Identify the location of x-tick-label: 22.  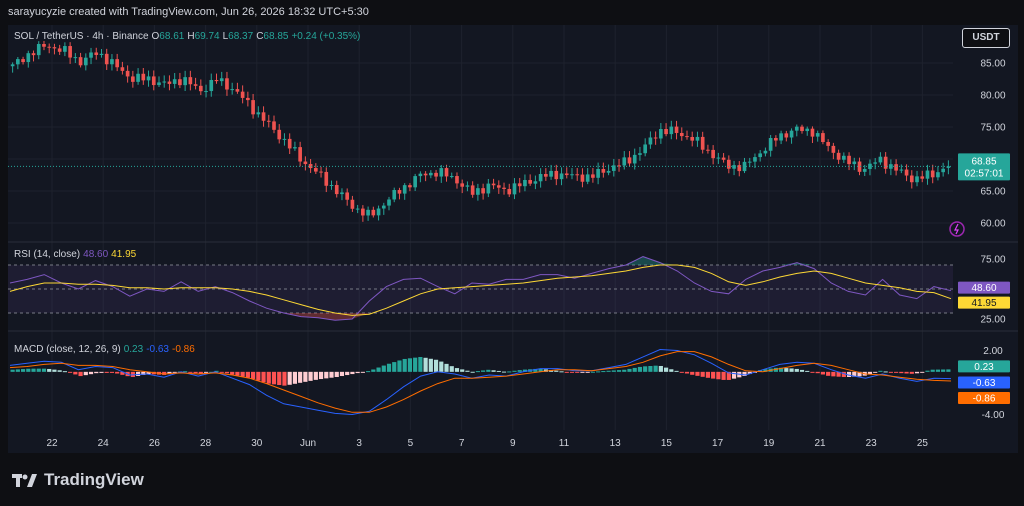
(52, 443).